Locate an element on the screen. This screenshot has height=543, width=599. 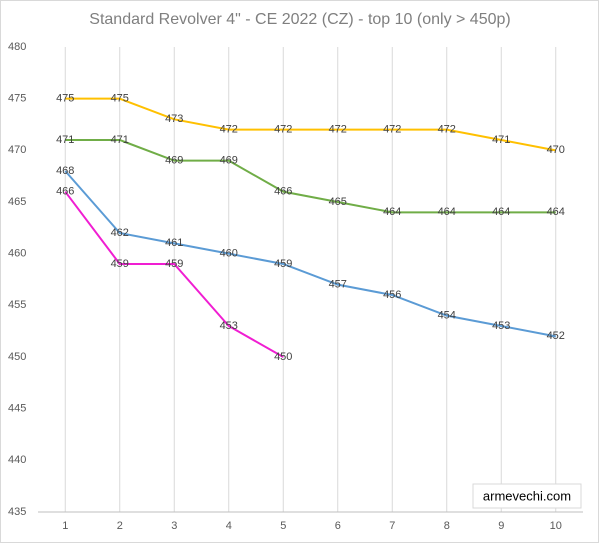
y-tick-label: 435 is located at coordinates (17, 512).